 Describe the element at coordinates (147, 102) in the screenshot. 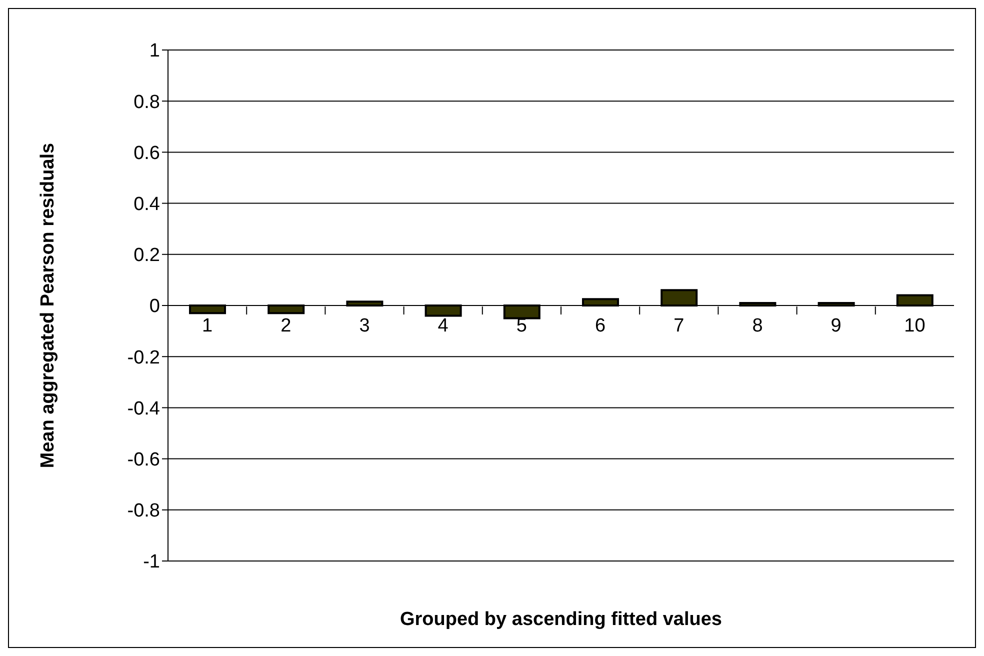

I see `y-tick-label: 0.8` at that location.